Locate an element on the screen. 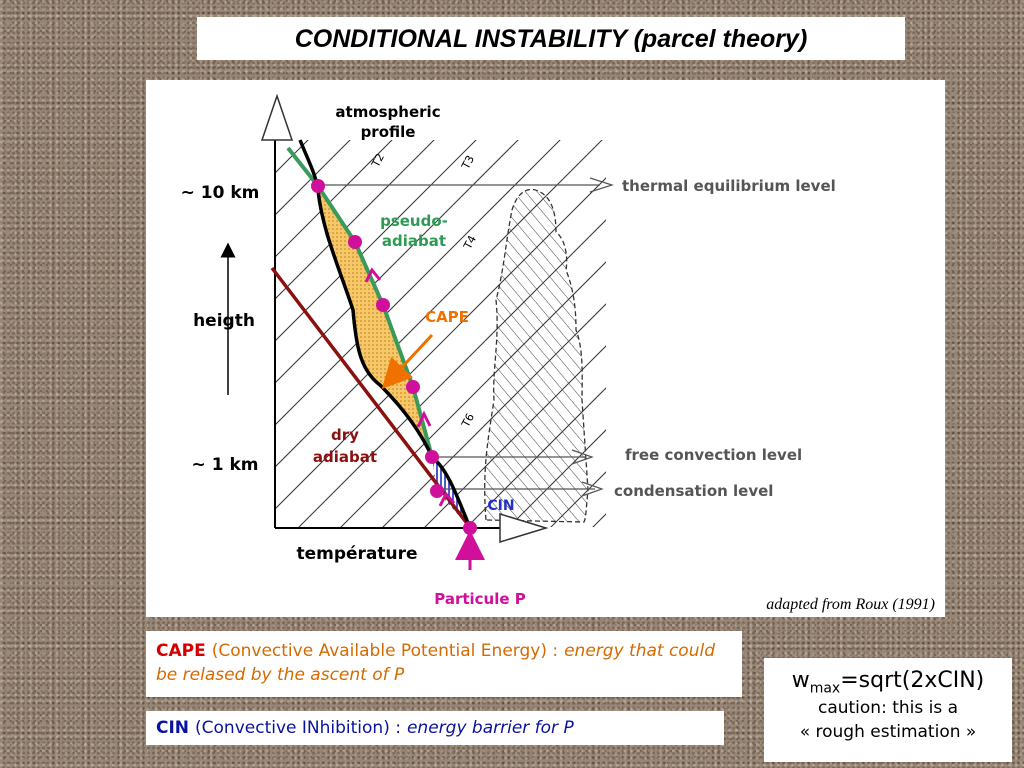 The width and height of the screenshot is (1024, 768). formula: wmax=sqrt(2xCIN) is located at coordinates (888, 682).